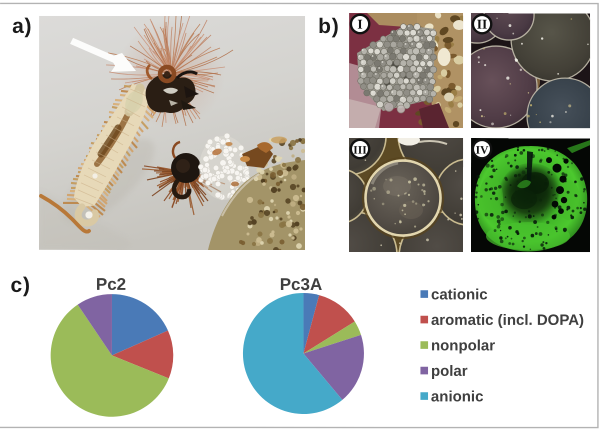 The width and height of the screenshot is (600, 430). What do you see at coordinates (360, 151) in the screenshot?
I see `svg-text: III` at bounding box center [360, 151].